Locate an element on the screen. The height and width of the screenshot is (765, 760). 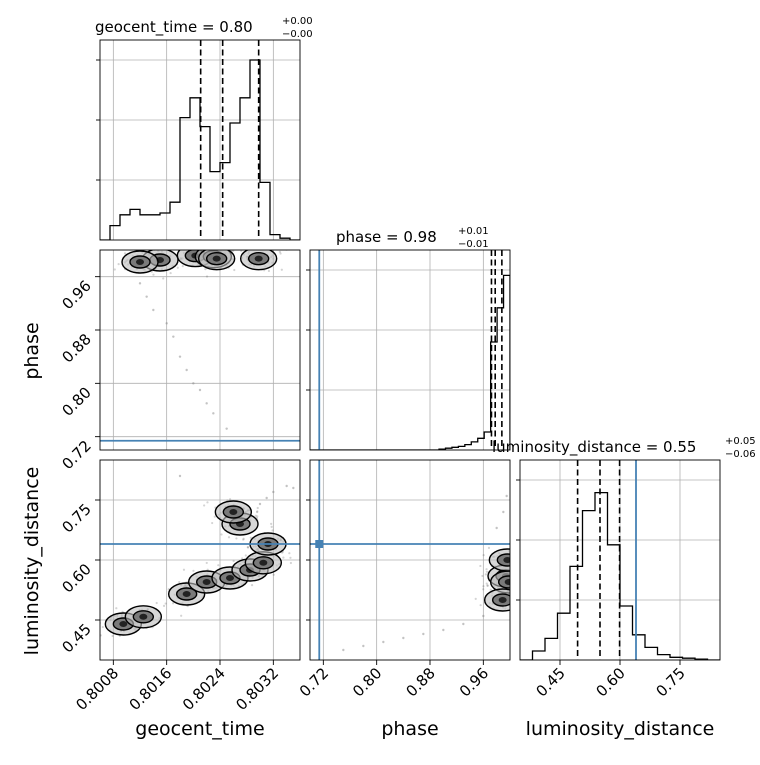
hist-phase is located at coordinates (410, 362).